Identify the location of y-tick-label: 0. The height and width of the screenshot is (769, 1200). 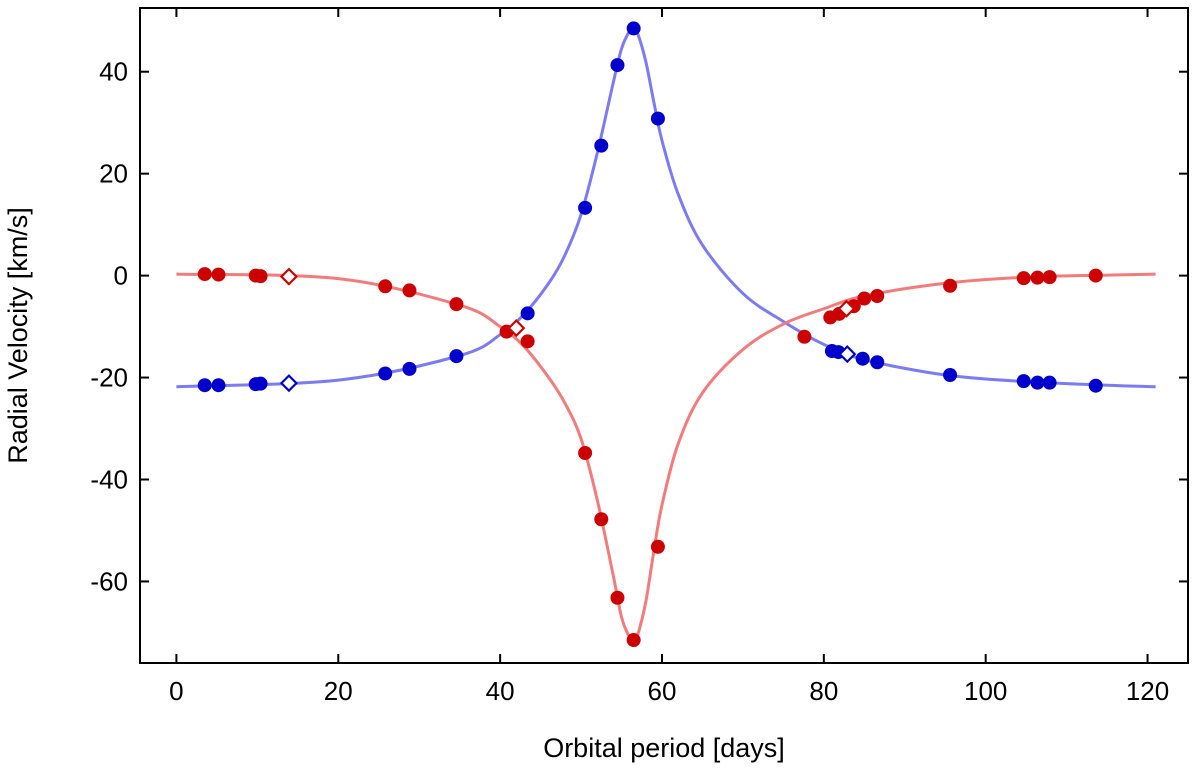
(121, 276).